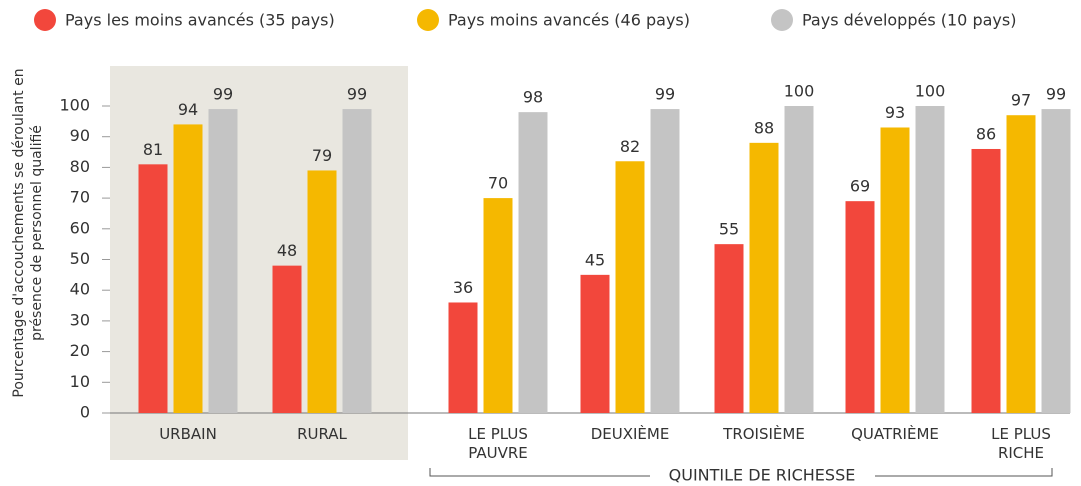 Image resolution: width=1081 pixels, height=486 pixels. I want to click on value-label: 45, so click(595, 259).